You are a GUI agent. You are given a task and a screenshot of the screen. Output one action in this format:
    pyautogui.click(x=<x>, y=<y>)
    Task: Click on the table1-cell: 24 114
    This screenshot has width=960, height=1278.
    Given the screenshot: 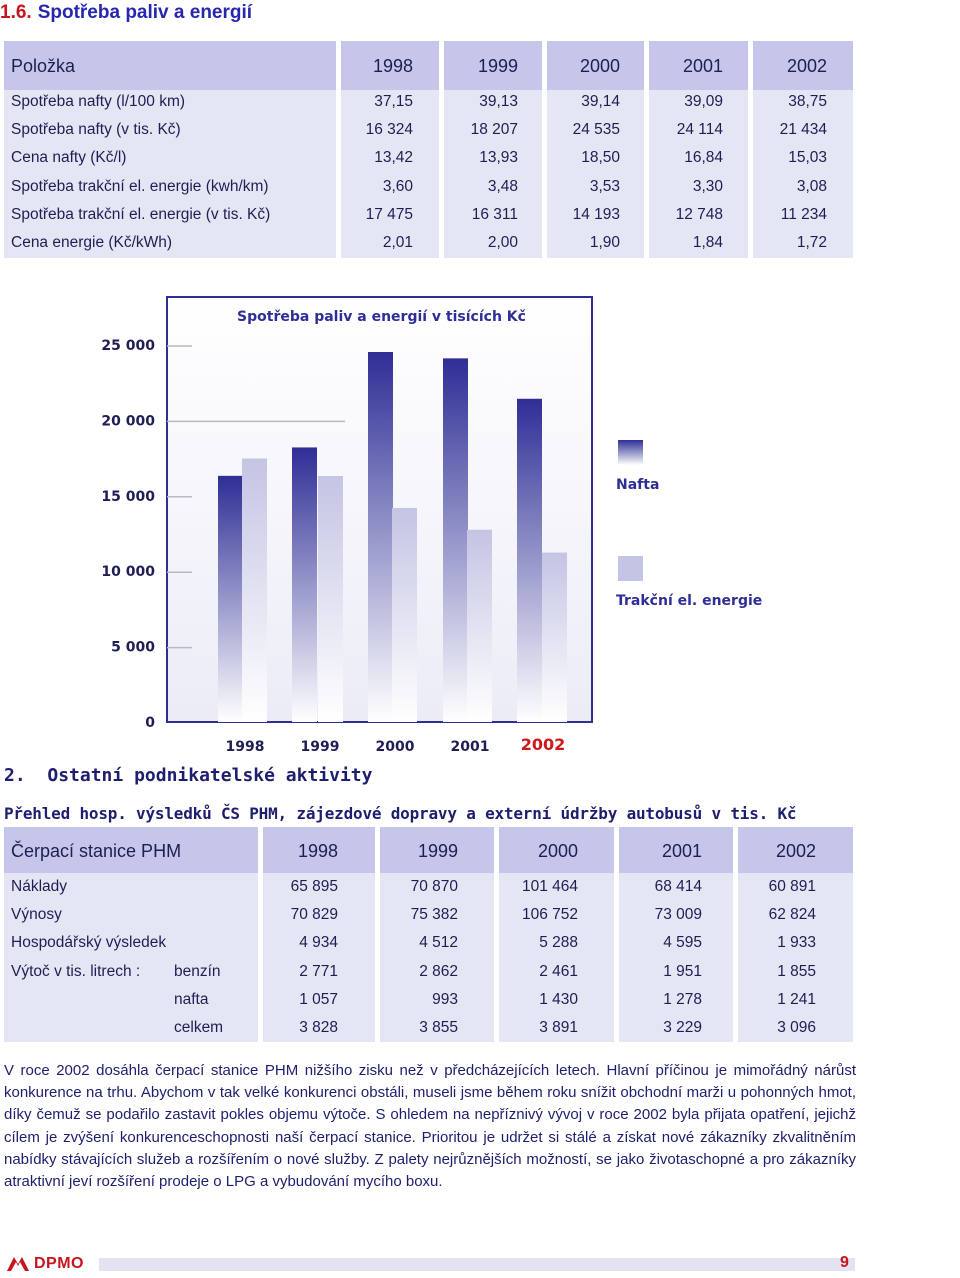 What is the action you would take?
    pyautogui.click(x=699, y=130)
    